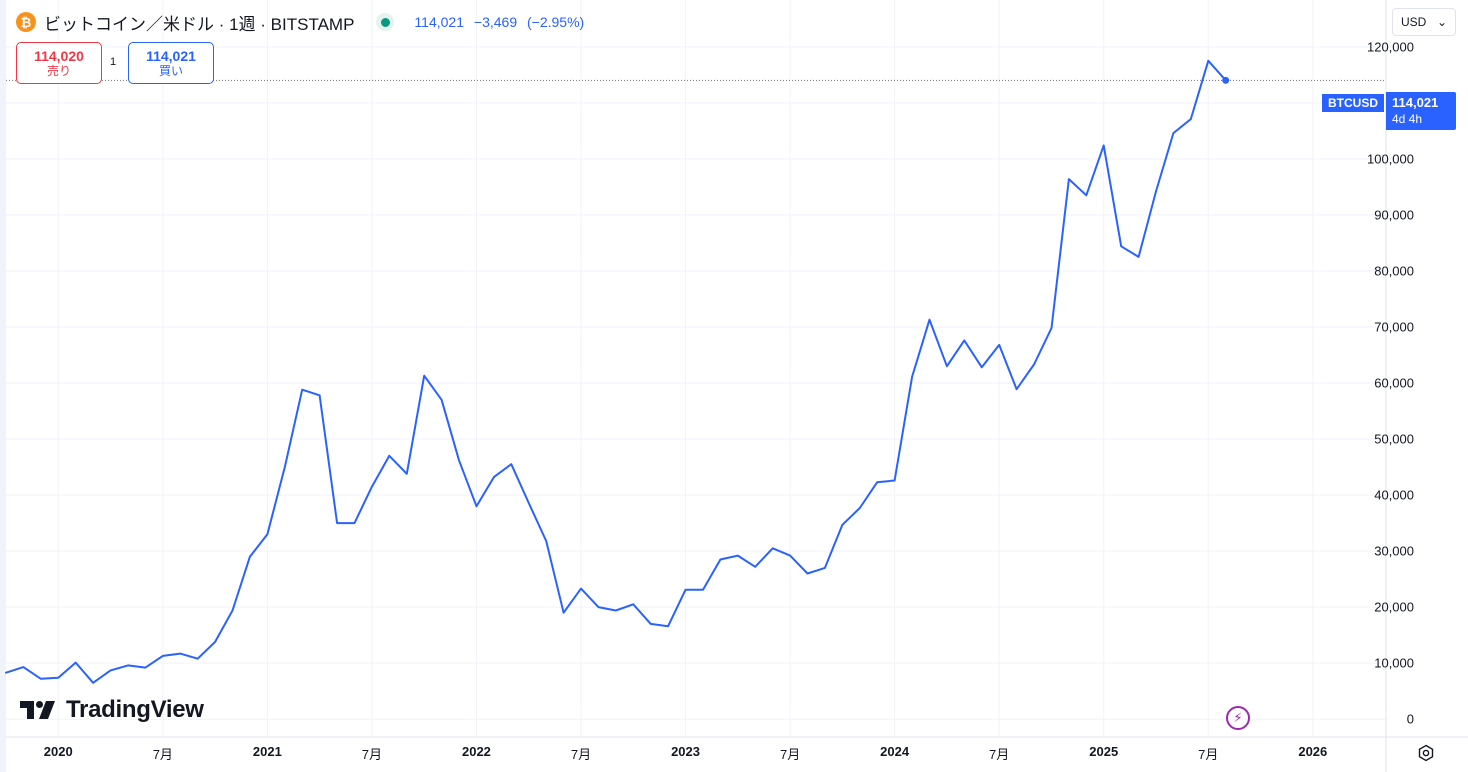 The image size is (1468, 772). Describe the element at coordinates (170, 71) in the screenshot. I see `buy-label: 買い` at that location.